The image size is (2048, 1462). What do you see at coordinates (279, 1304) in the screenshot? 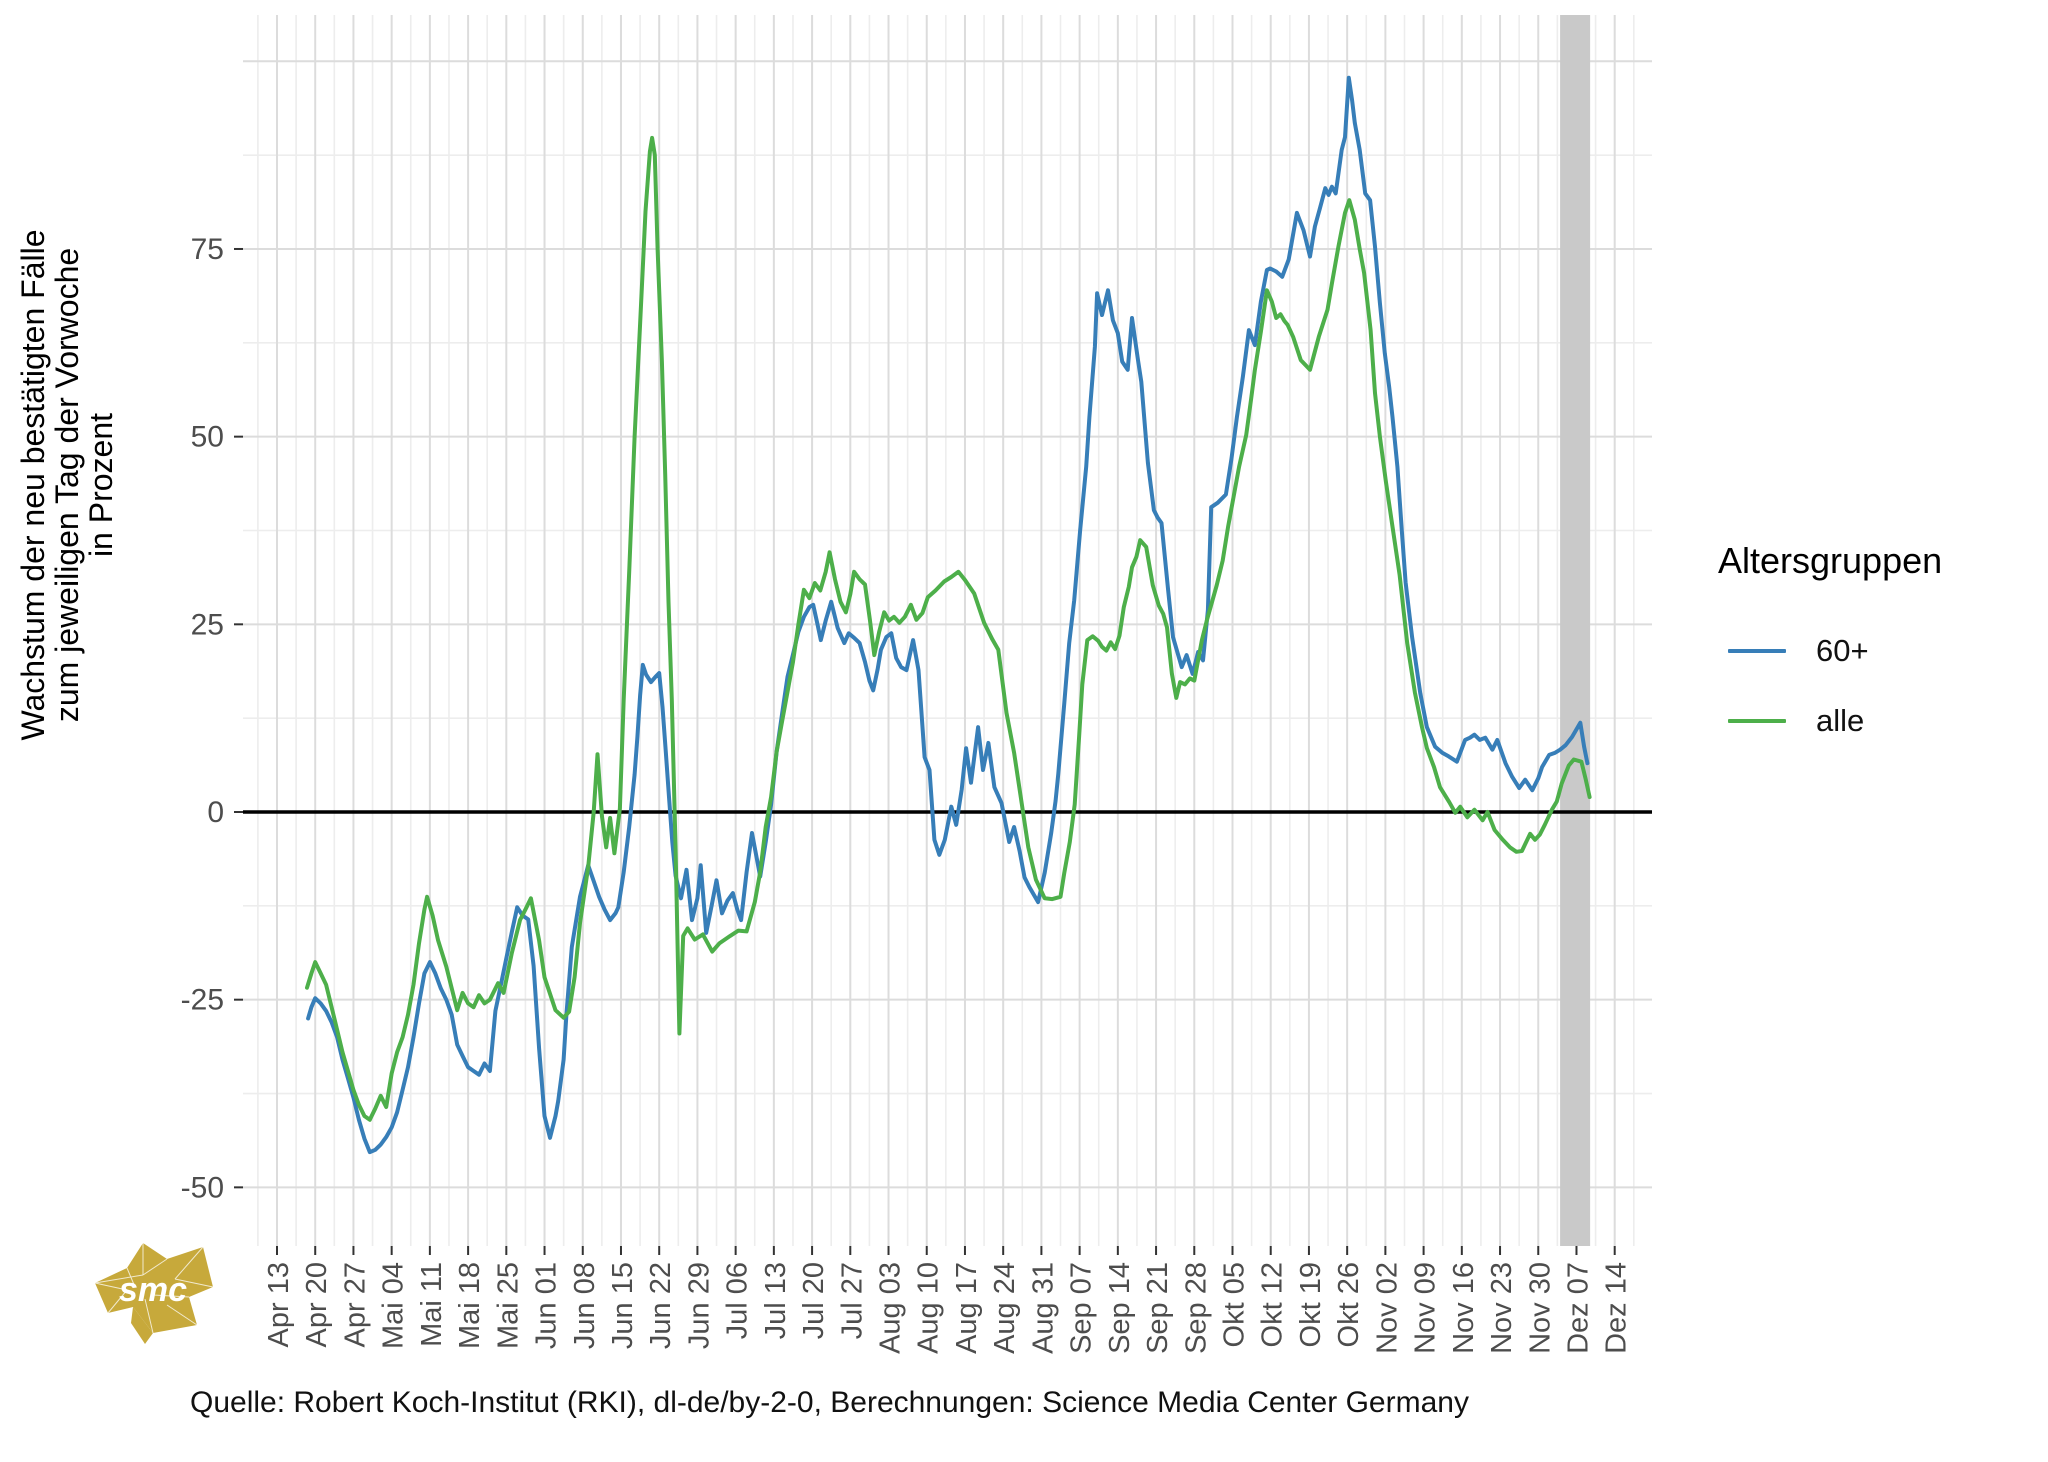
I see `x-tick-label: Apr 13` at bounding box center [279, 1304].